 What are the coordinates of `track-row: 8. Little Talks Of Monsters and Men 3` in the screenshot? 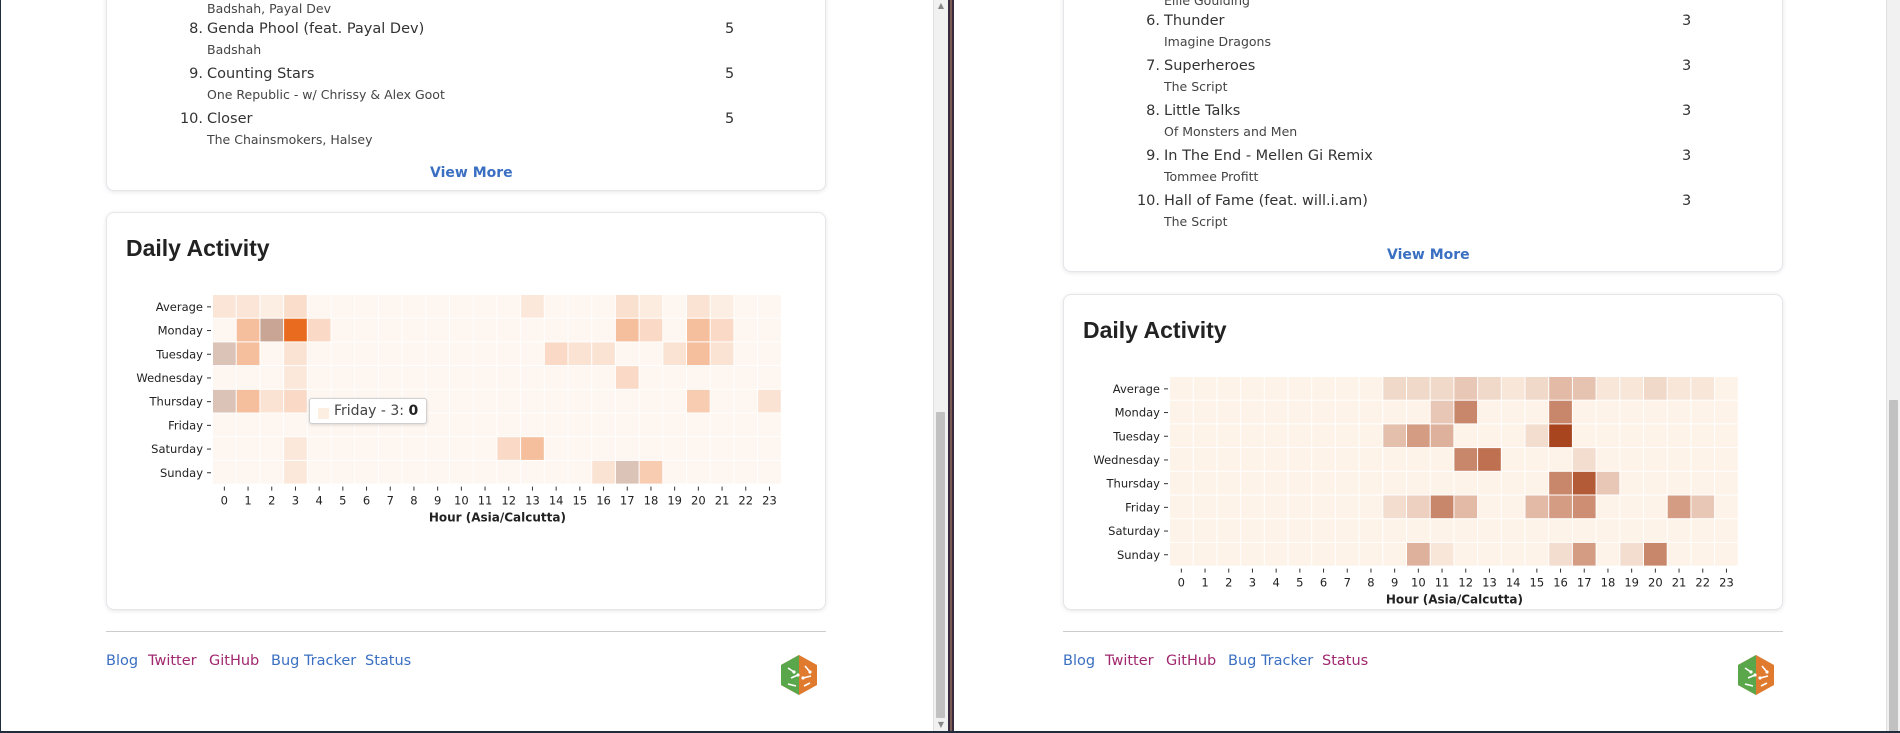 It's located at (1423, 125).